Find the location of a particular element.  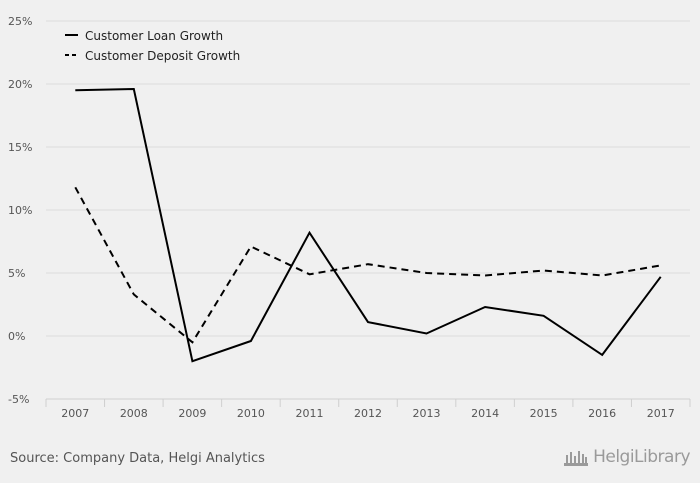

brand-logo: HelgiLibrary is located at coordinates (626, 457).